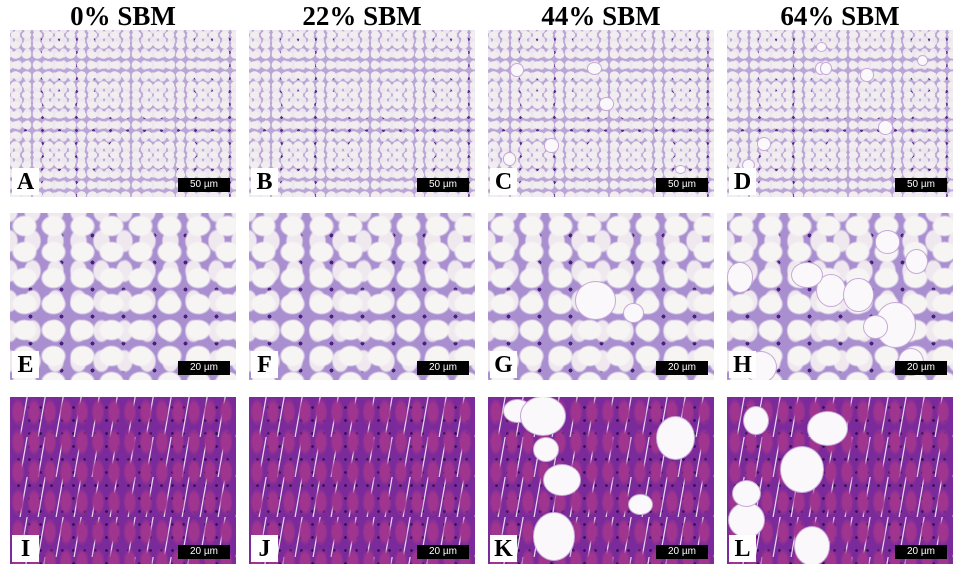  I want to click on micrograph-panel: H 20 µm, so click(840, 296).